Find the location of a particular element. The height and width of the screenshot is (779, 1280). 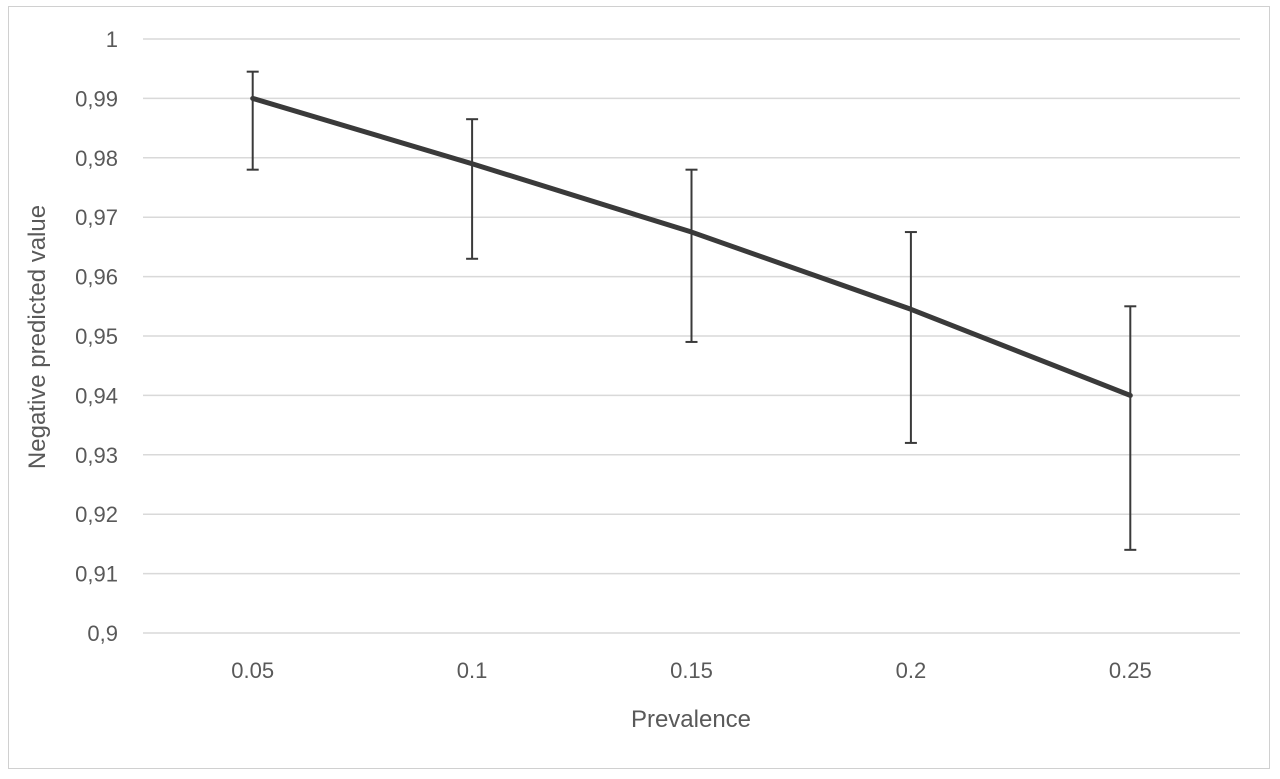

y-tick-label: 0,95 is located at coordinates (96, 336).